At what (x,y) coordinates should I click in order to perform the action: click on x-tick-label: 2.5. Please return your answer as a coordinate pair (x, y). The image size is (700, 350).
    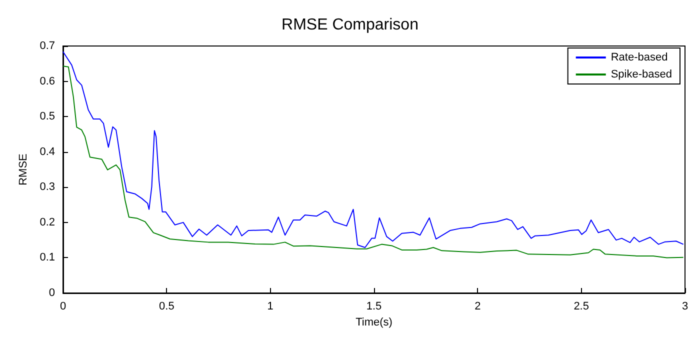
    Looking at the image, I should click on (581, 306).